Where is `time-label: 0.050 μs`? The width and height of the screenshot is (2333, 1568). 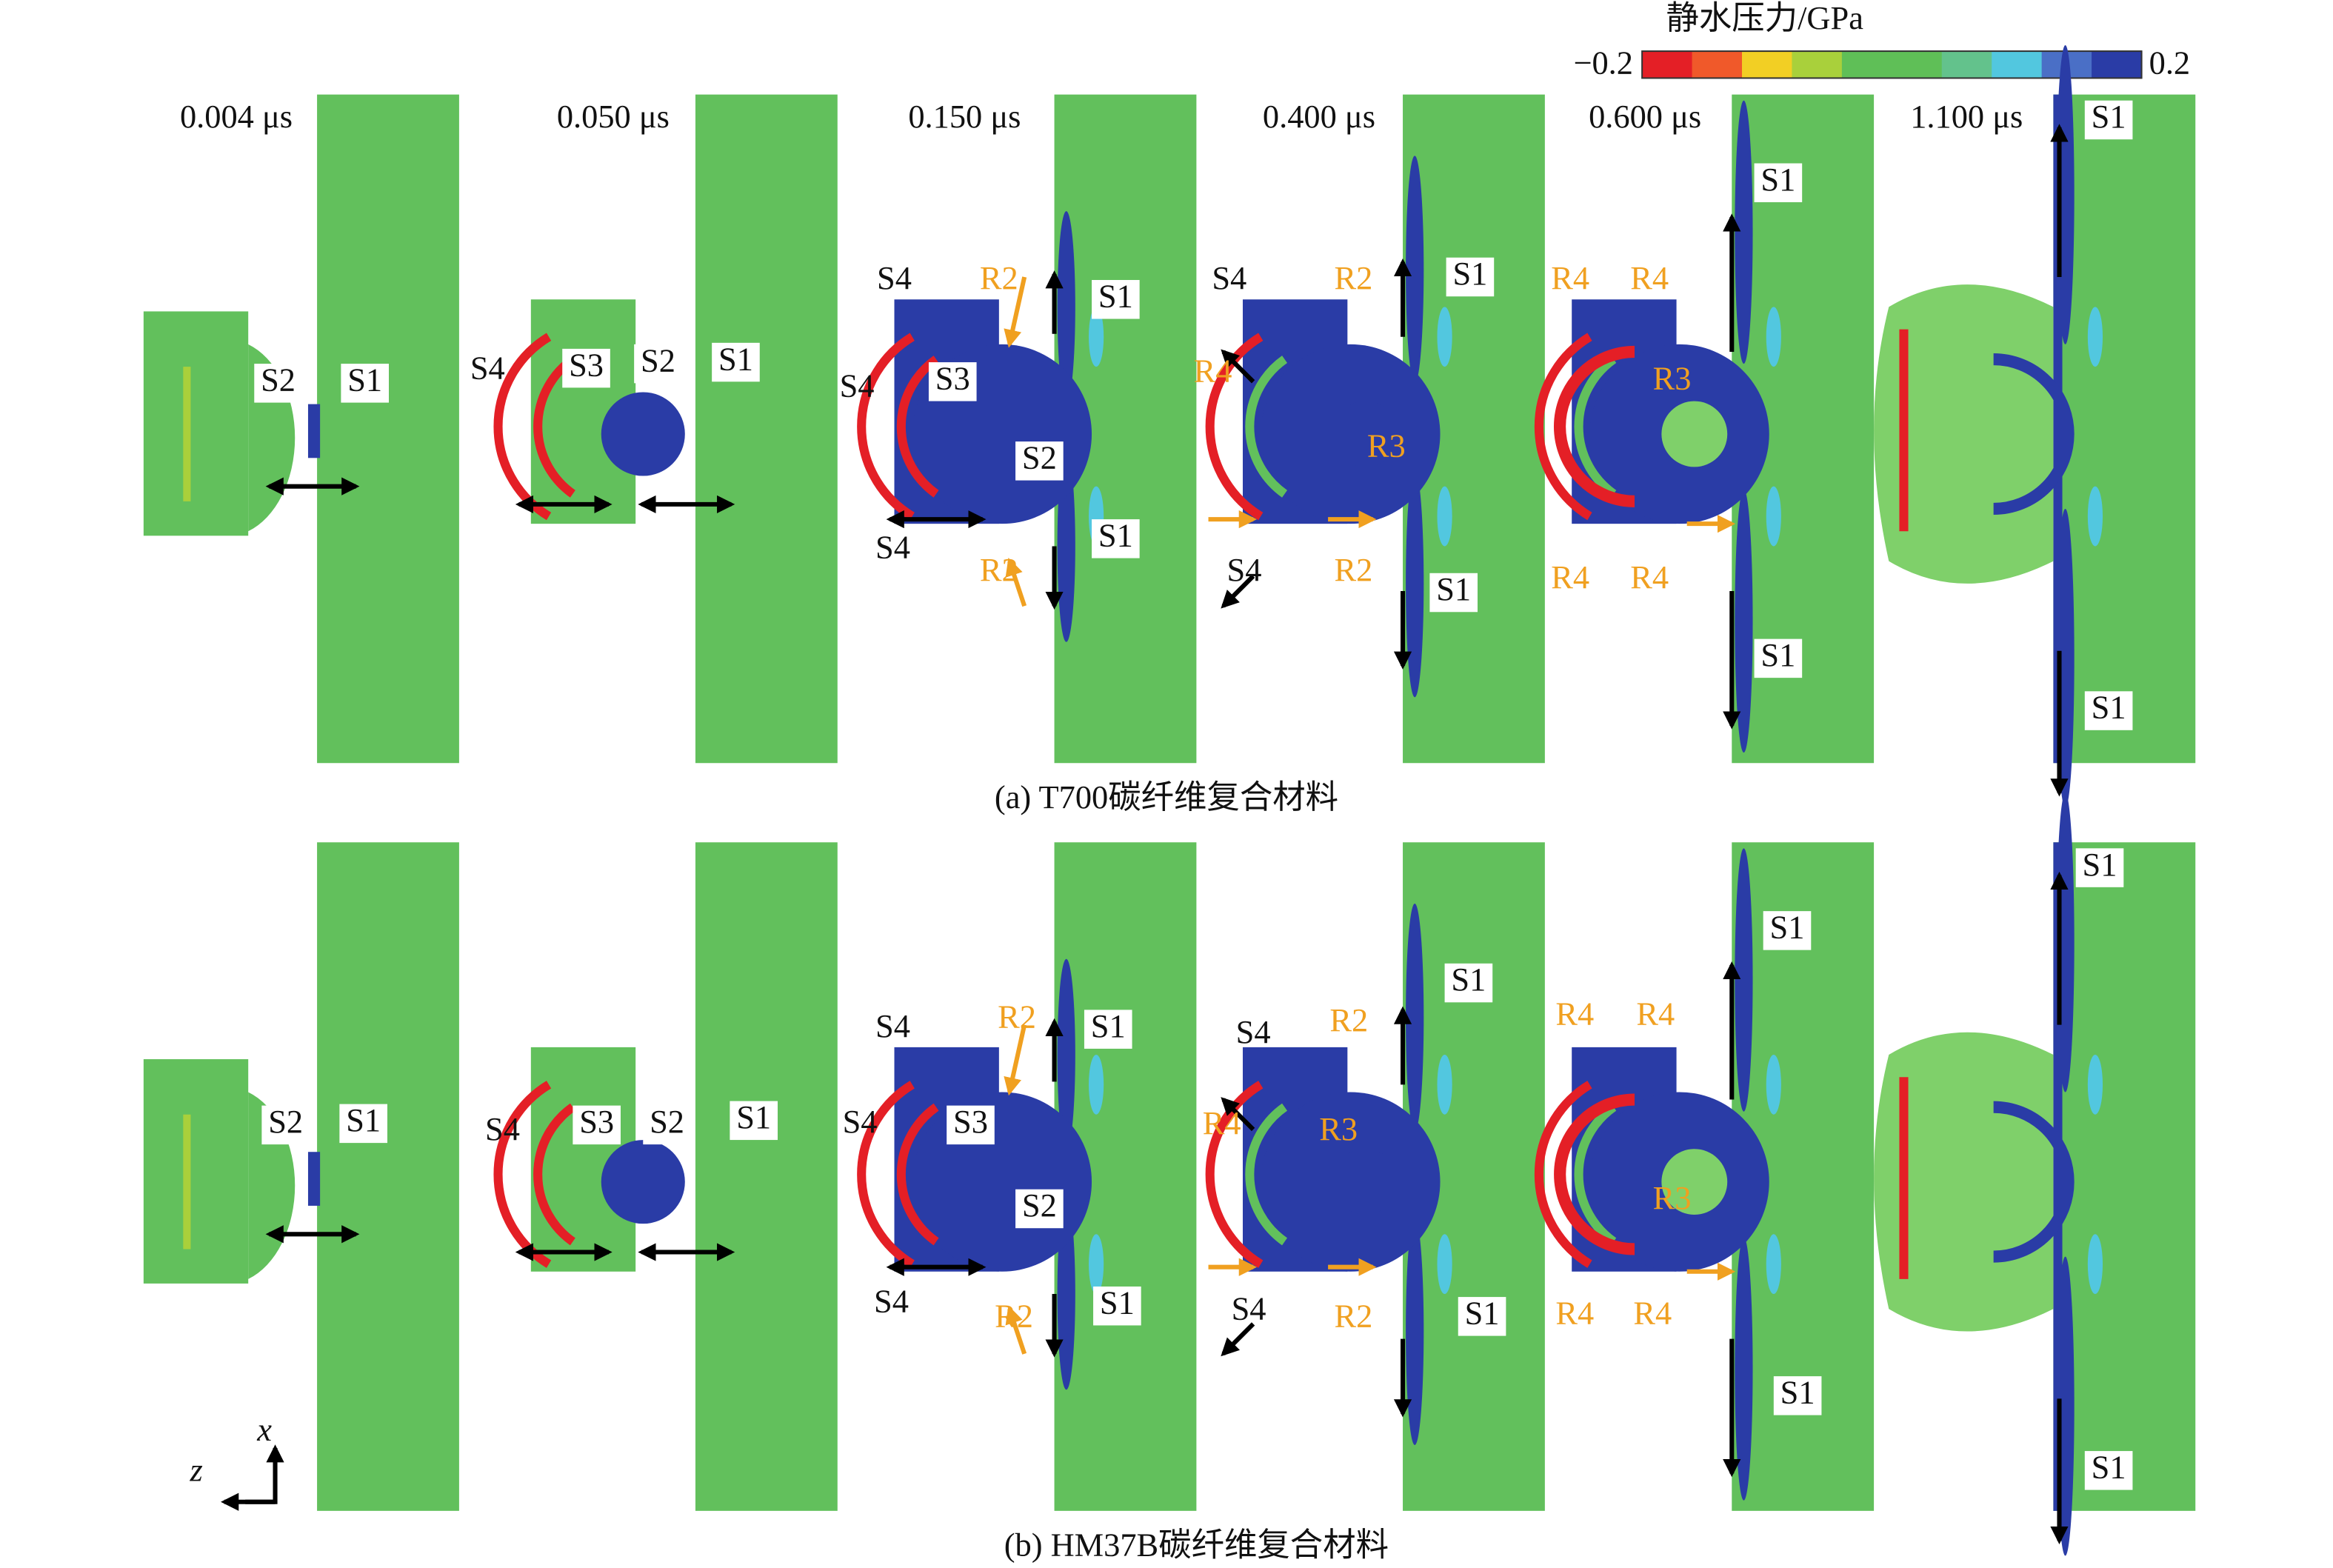 time-label: 0.050 μs is located at coordinates (613, 117).